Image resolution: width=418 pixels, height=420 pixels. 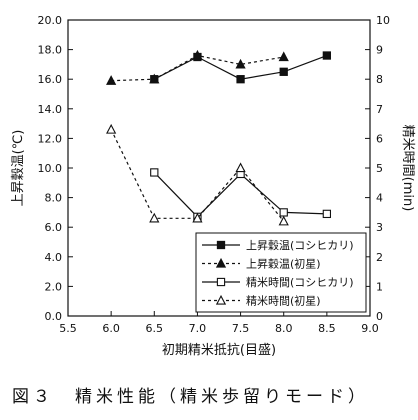 What do you see at coordinates (370, 328) in the screenshot?
I see `x-tick-label: 9.0` at bounding box center [370, 328].